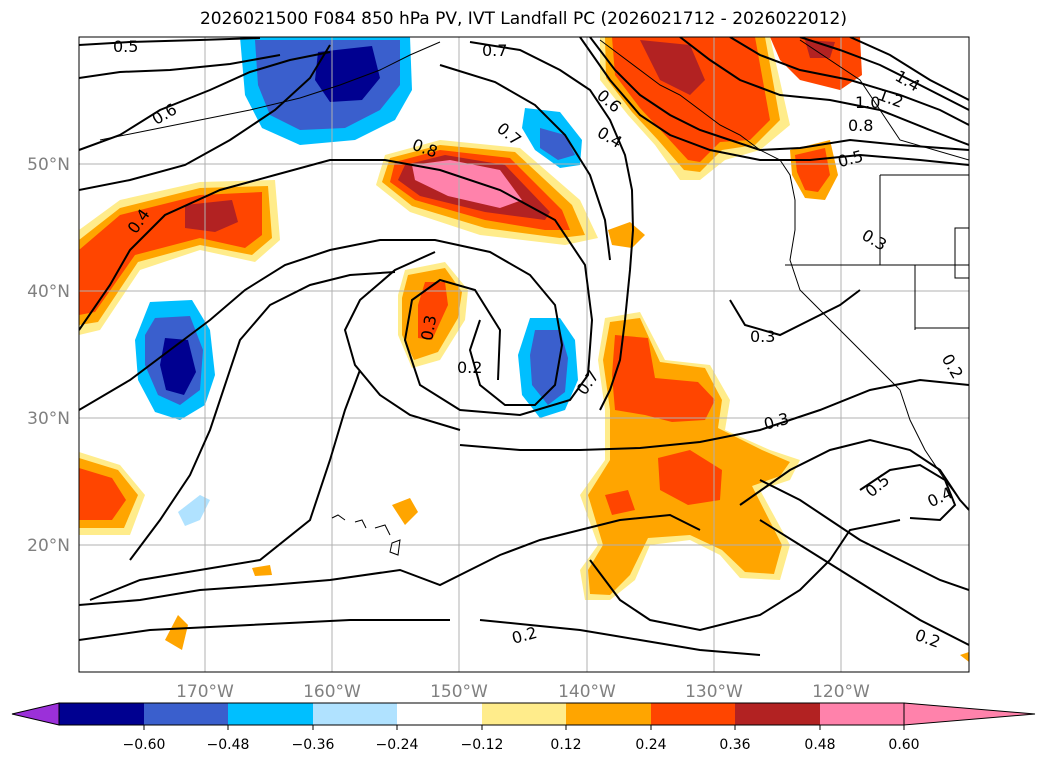  Describe the element at coordinates (48, 165) in the screenshot. I see `lat-label: 50°N` at that location.